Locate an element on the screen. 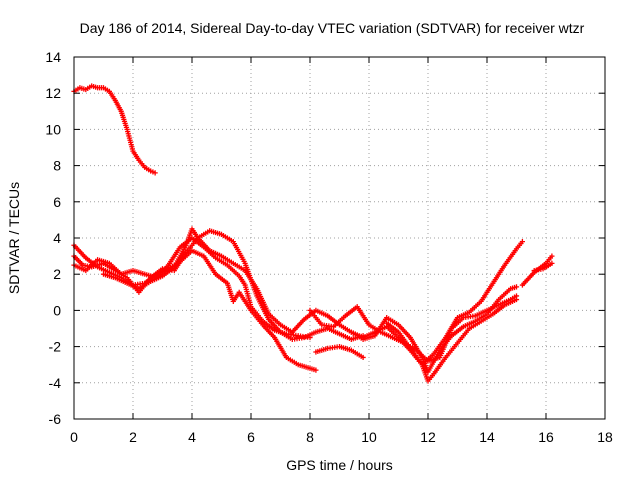 This screenshot has height=480, width=640. y-tick-label: 2 is located at coordinates (57, 274).